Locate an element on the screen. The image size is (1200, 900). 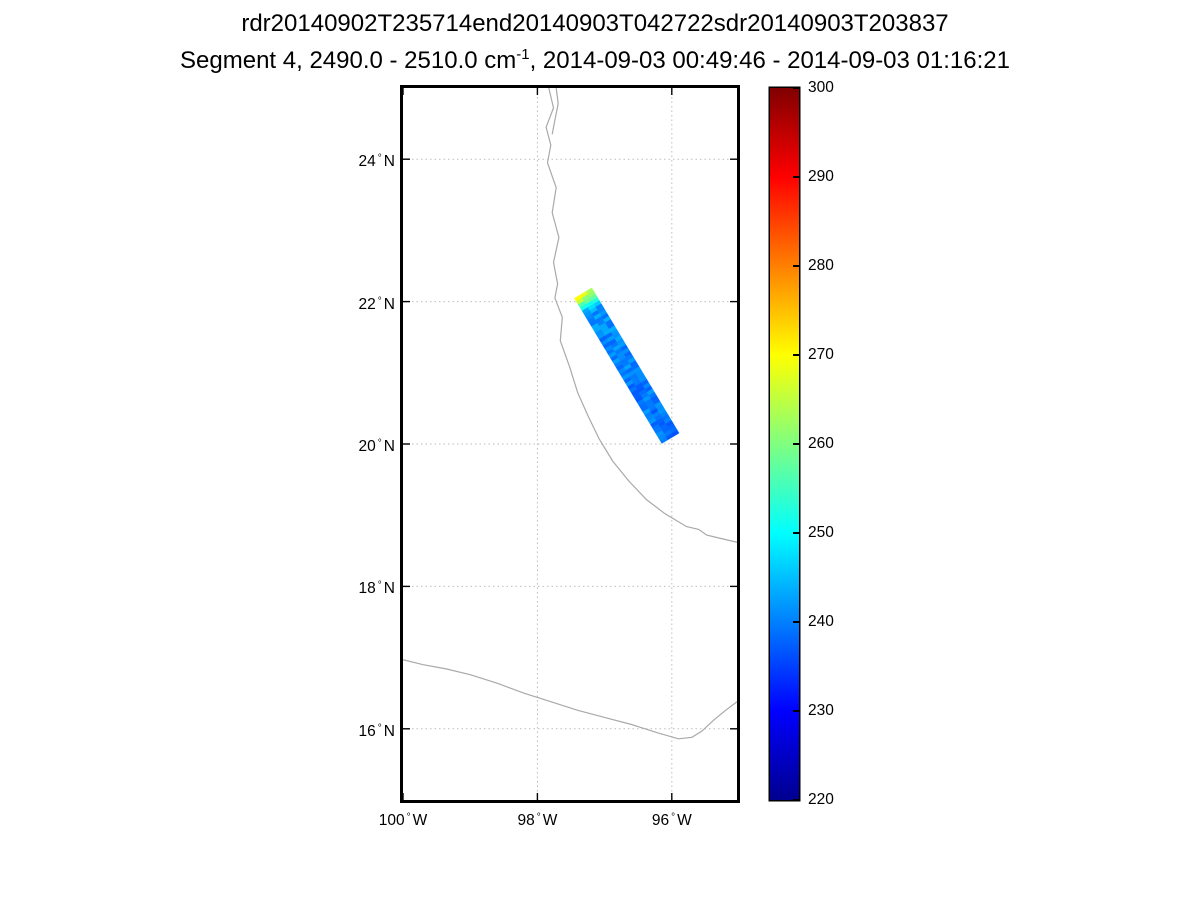
lon-tick-label-98: 98 ° W is located at coordinates (537, 820).